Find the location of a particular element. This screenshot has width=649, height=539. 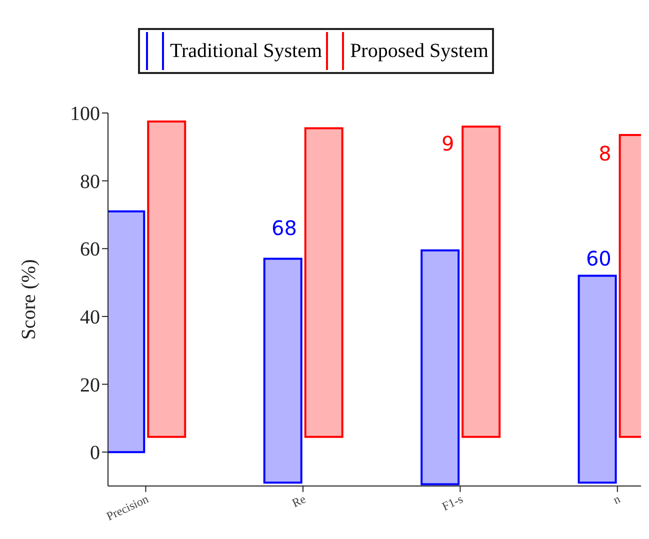

annotation: 68 is located at coordinates (284, 228).